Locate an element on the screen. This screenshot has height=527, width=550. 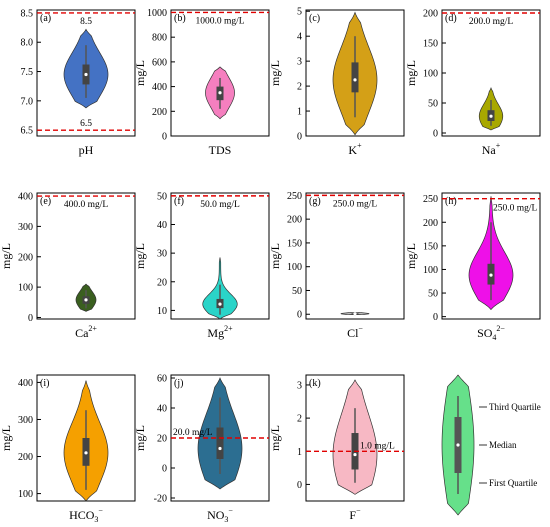
y-tick-label: 20 is located at coordinates (162, 282).